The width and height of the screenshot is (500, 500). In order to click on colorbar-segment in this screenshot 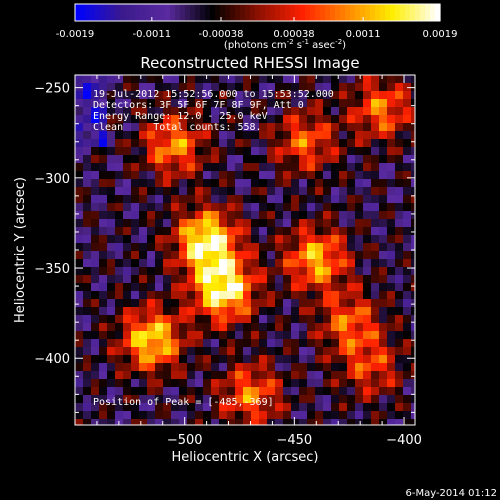, I will do `click(108, 12)`.